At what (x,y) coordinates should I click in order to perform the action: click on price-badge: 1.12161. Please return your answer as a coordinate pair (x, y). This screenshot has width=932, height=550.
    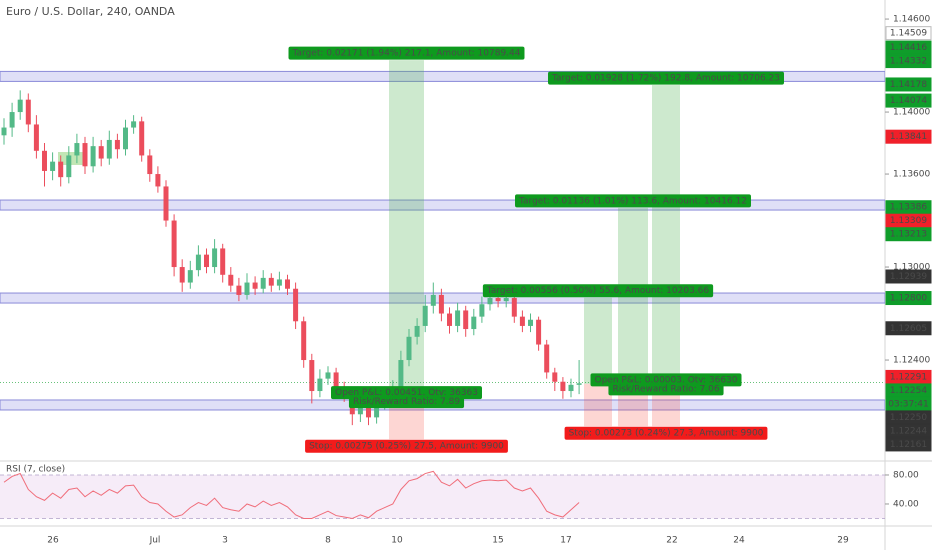
    Looking at the image, I should click on (908, 445).